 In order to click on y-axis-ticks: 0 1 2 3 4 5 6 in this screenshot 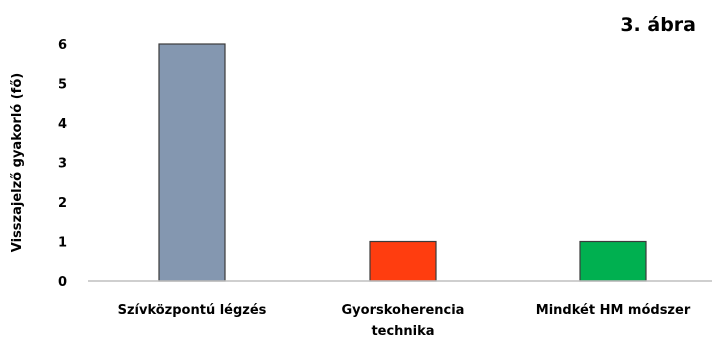, I will do `click(62, 164)`.